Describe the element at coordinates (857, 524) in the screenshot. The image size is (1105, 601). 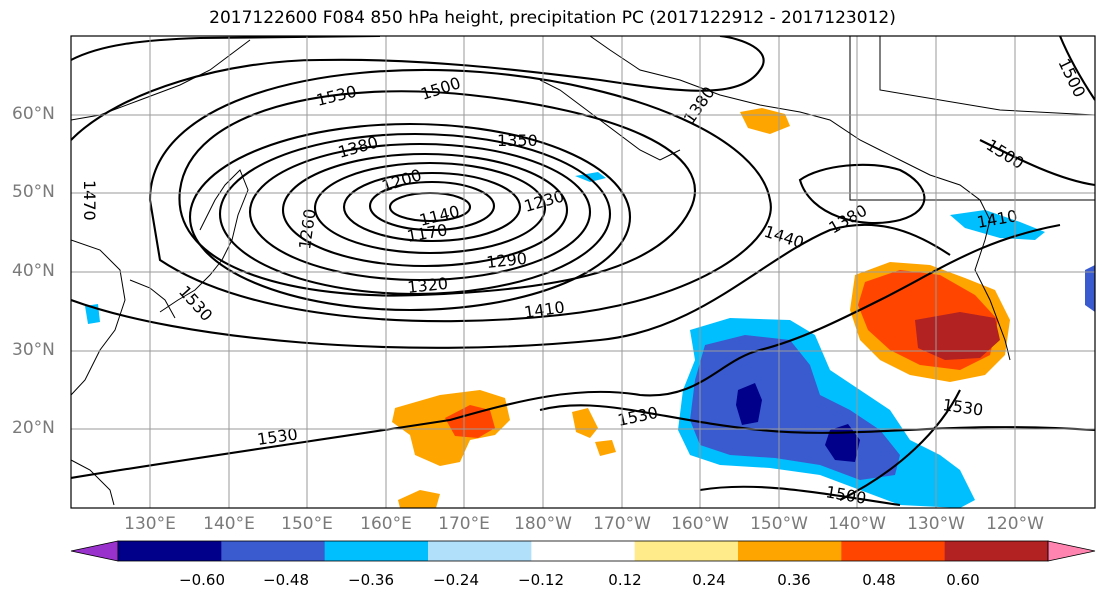
I see `lon-label: 140°W` at that location.